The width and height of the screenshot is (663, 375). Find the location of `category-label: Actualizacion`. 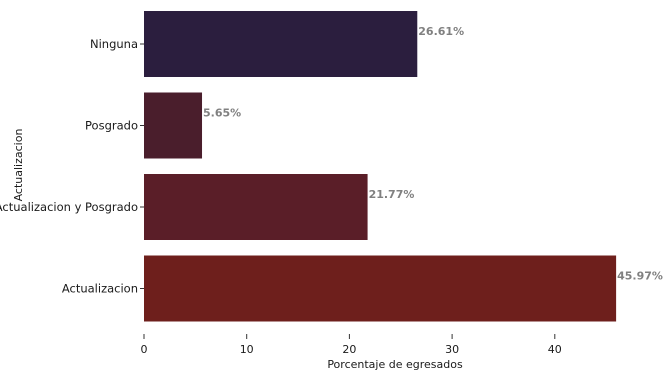

category-label: Actualizacion is located at coordinates (100, 289).